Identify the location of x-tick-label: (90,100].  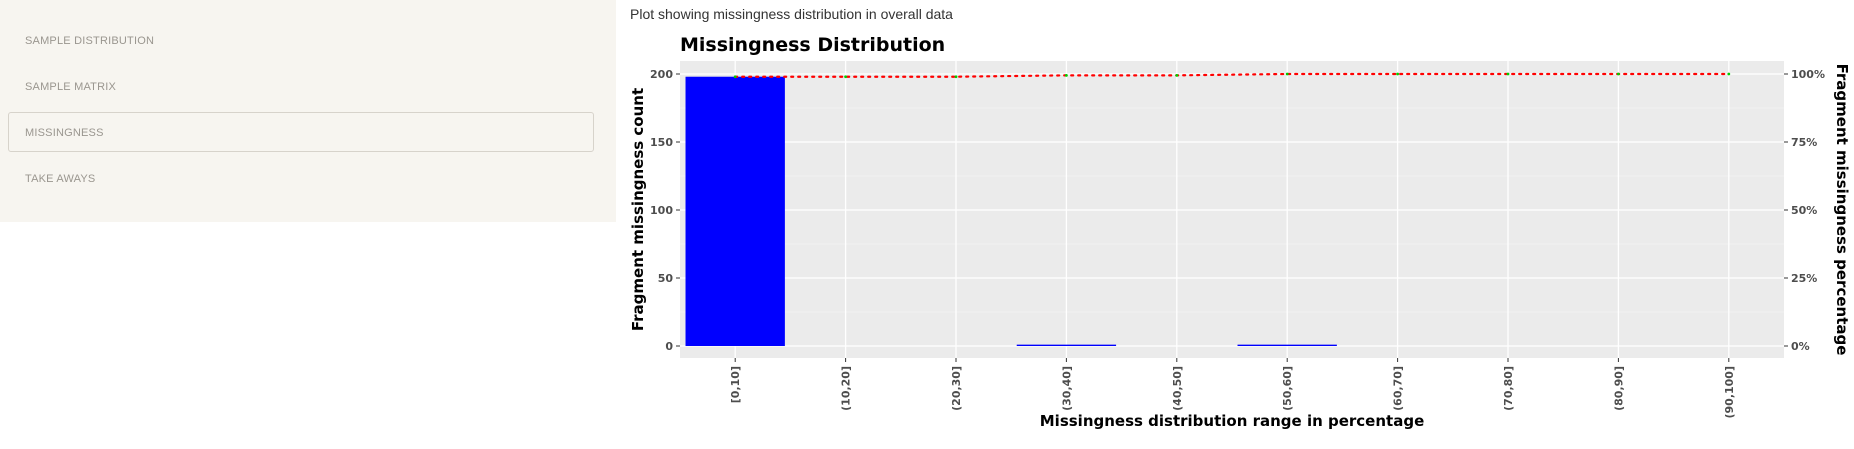
(1729, 392).